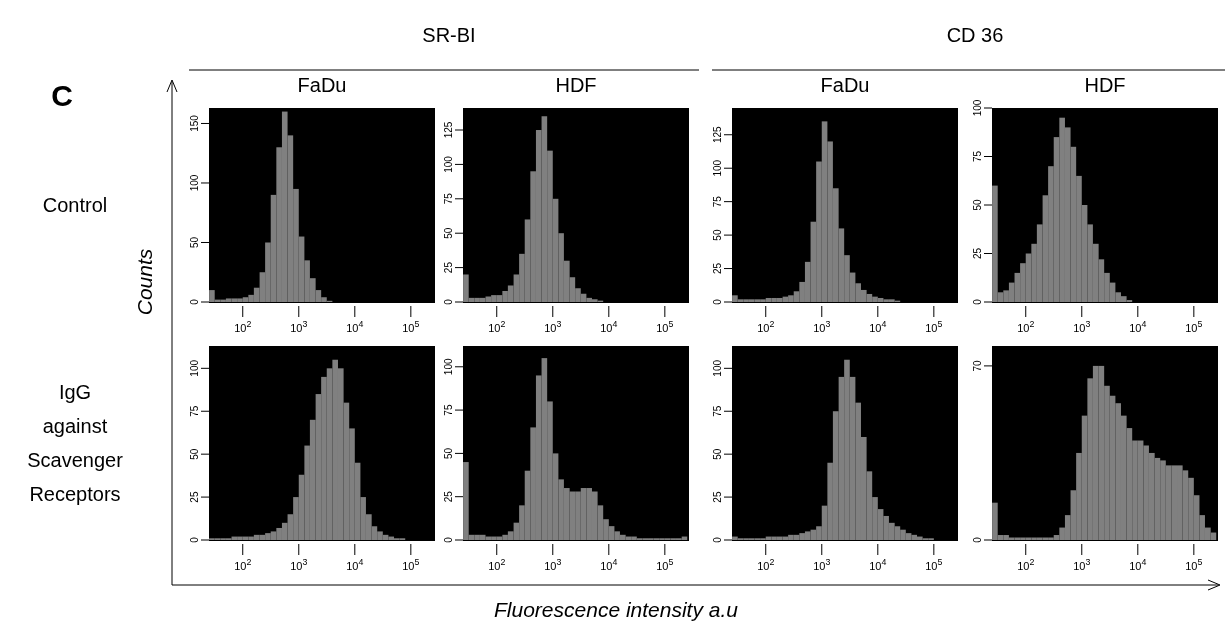 The image size is (1225, 633). I want to click on text: CD 36, so click(975, 35).